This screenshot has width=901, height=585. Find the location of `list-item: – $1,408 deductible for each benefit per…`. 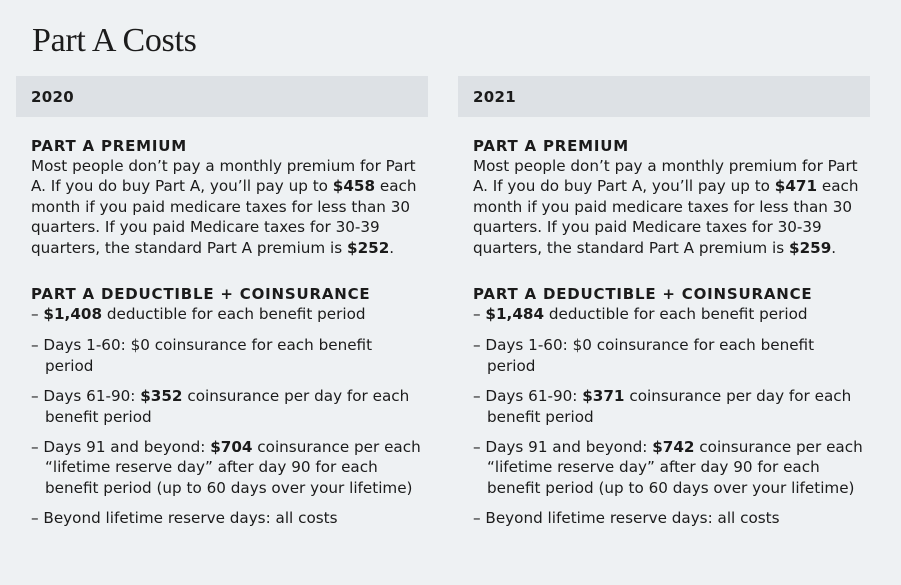

list-item: – $1,408 deductible for each benefit per… is located at coordinates (226, 314).